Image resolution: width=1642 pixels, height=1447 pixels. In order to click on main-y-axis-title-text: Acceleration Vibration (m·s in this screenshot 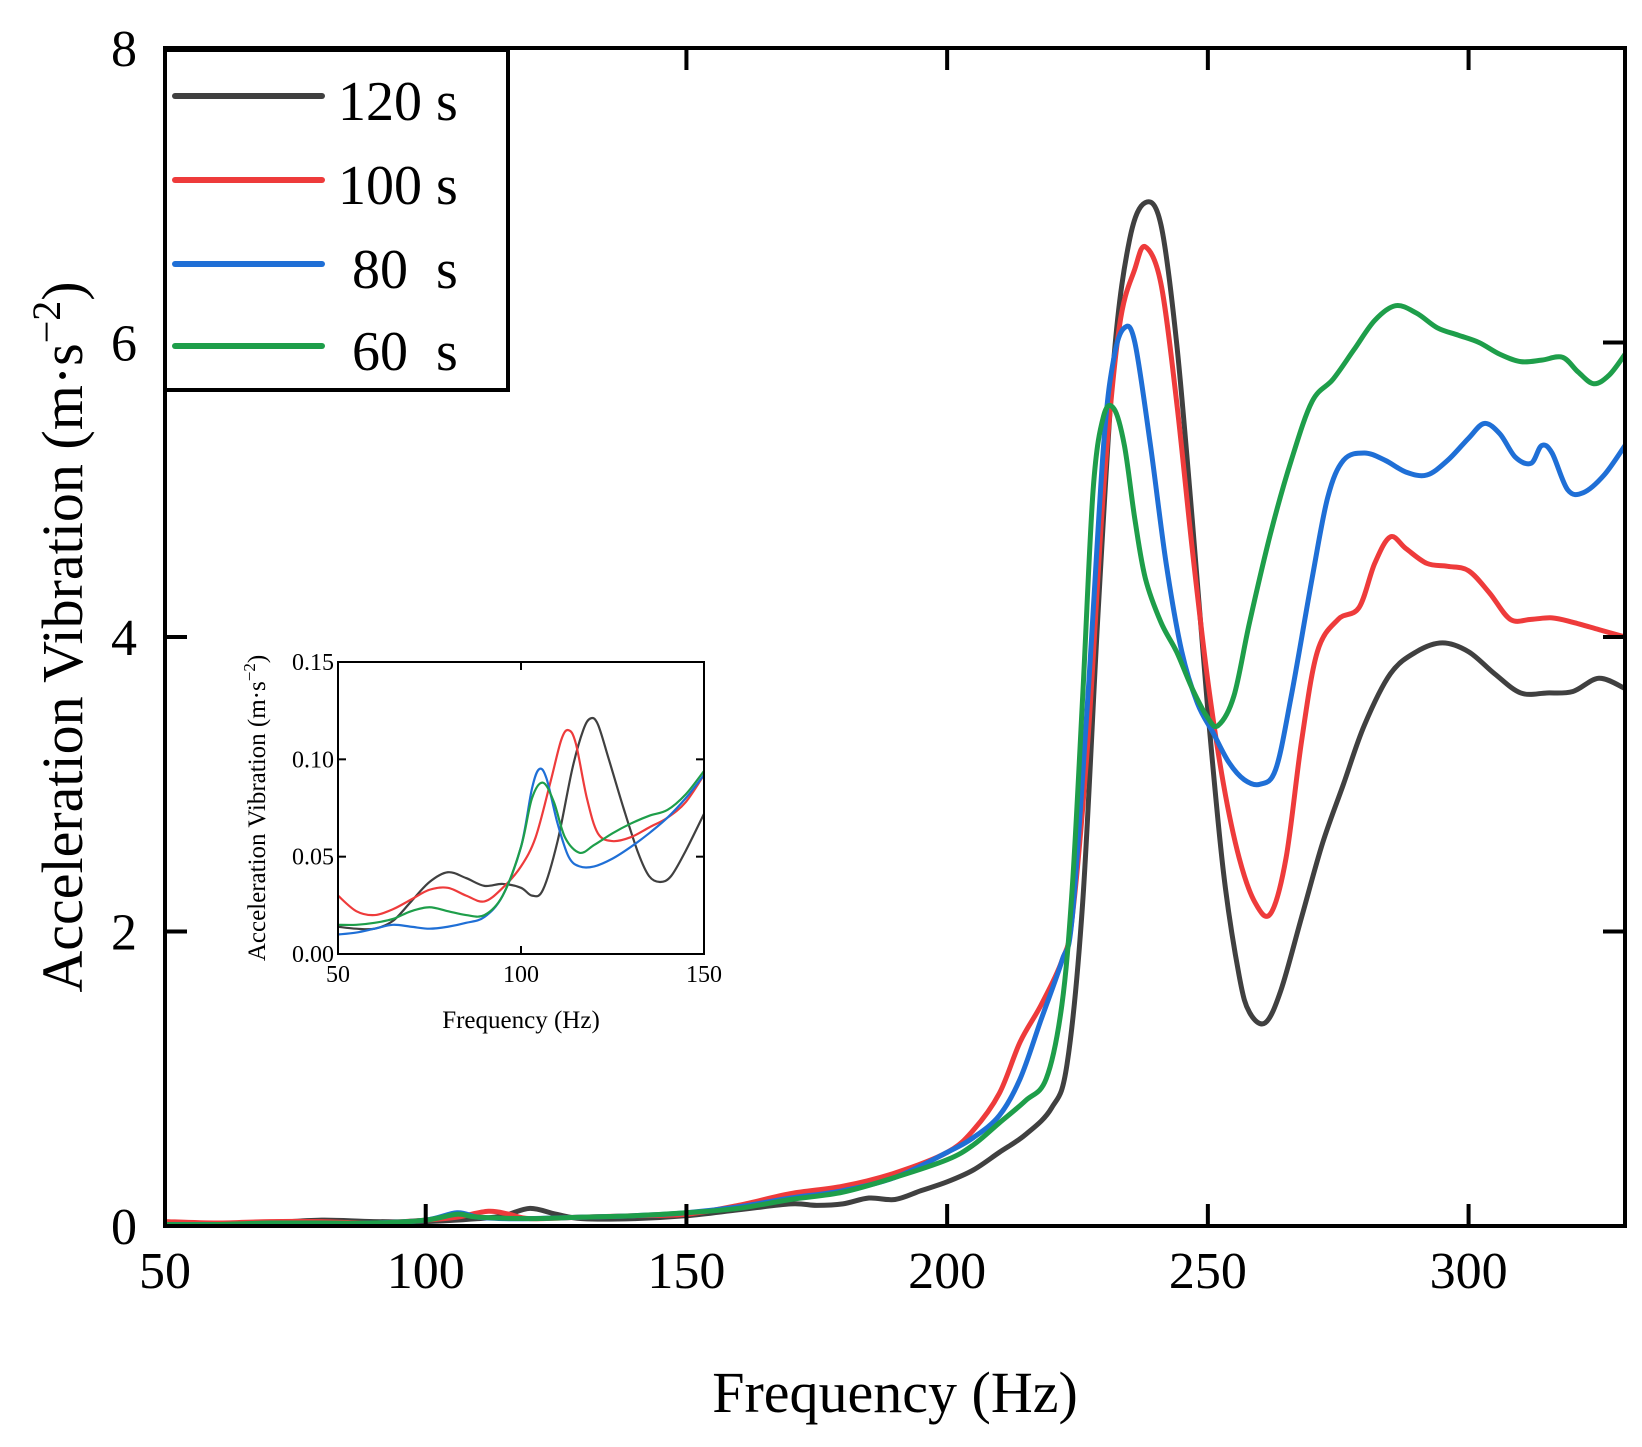, I will do `click(62, 667)`.